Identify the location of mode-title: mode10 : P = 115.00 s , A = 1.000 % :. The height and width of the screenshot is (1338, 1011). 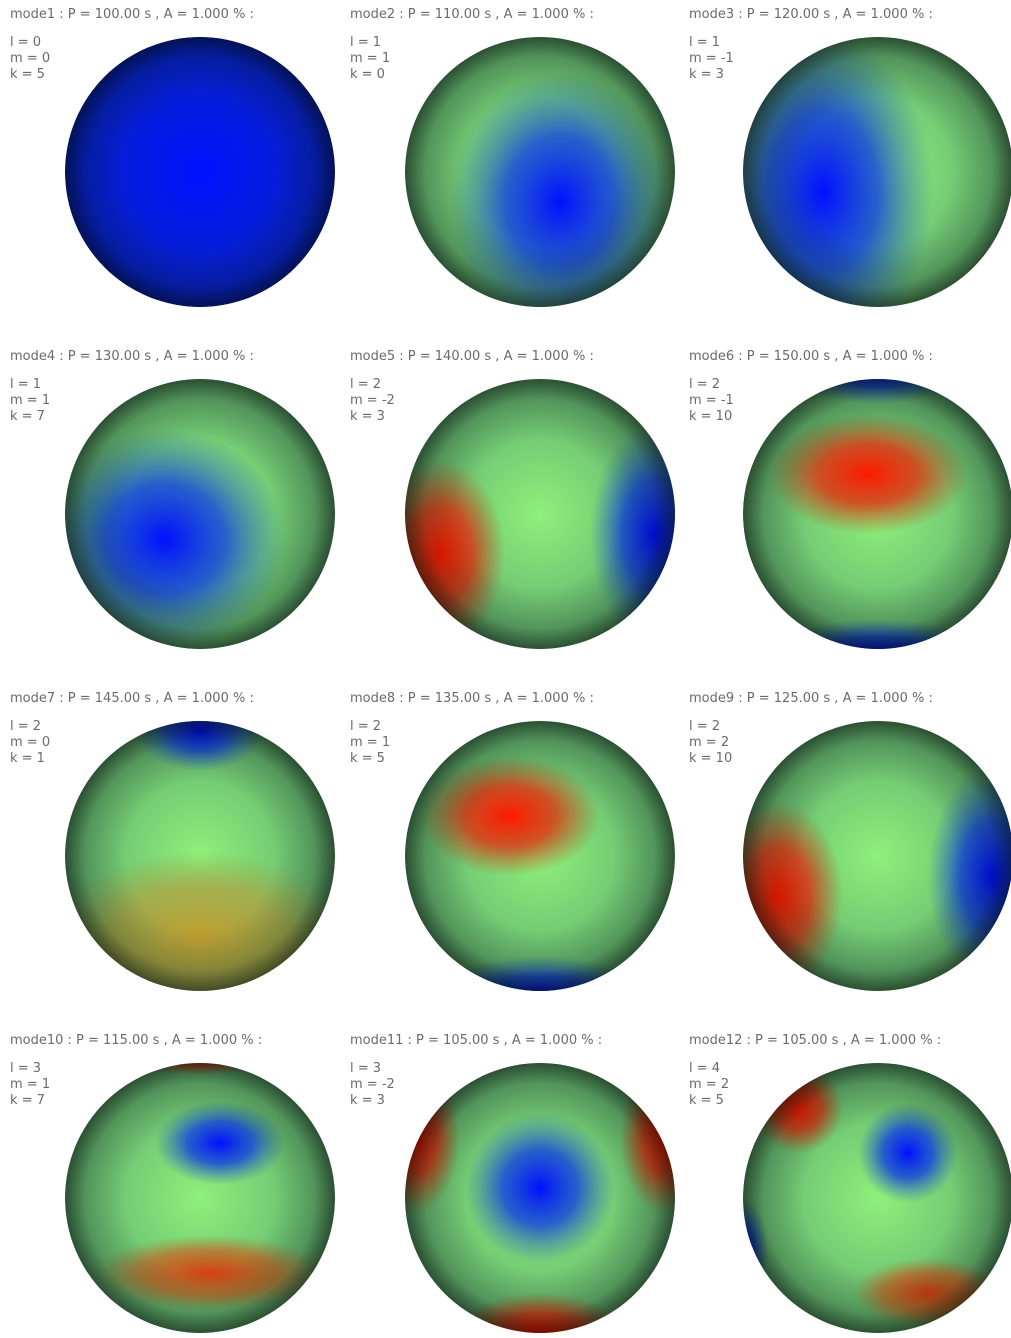
(136, 1040).